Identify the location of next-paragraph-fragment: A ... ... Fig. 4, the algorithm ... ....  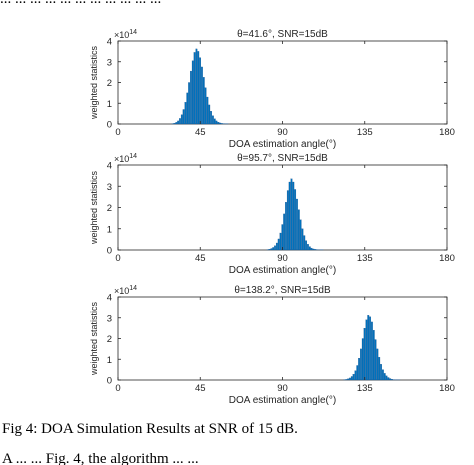
(238, 458).